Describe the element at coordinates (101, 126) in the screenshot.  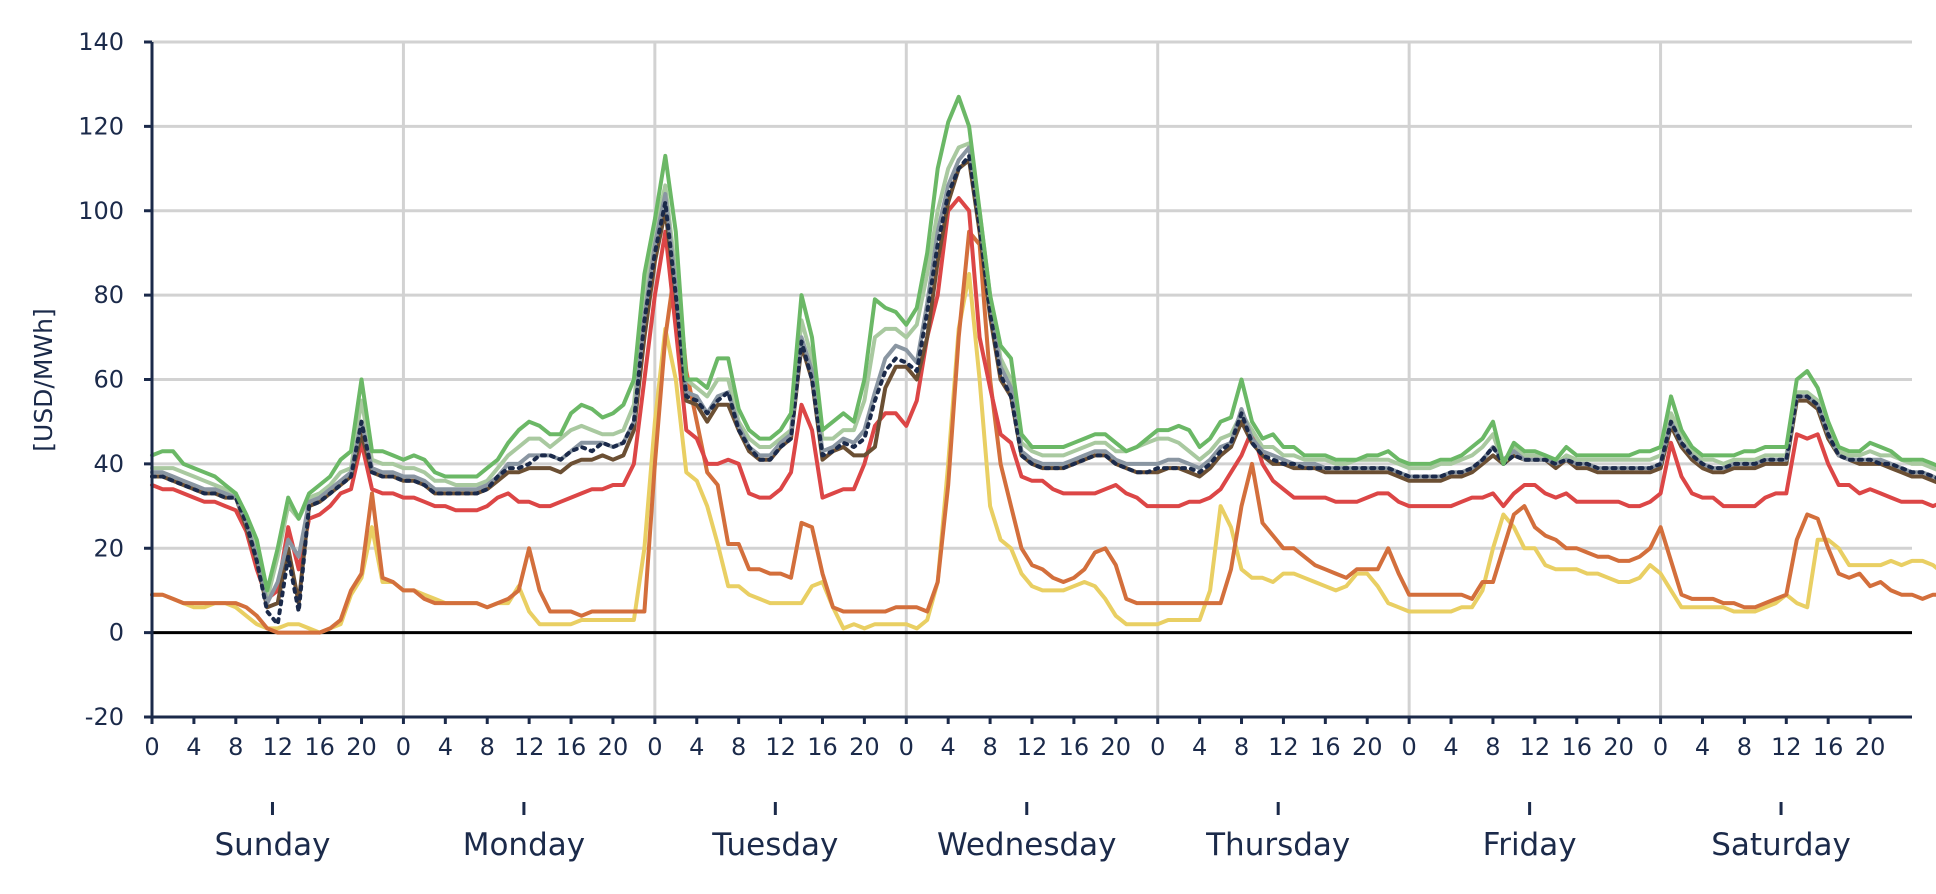
I see `y-tick-label: 120` at that location.